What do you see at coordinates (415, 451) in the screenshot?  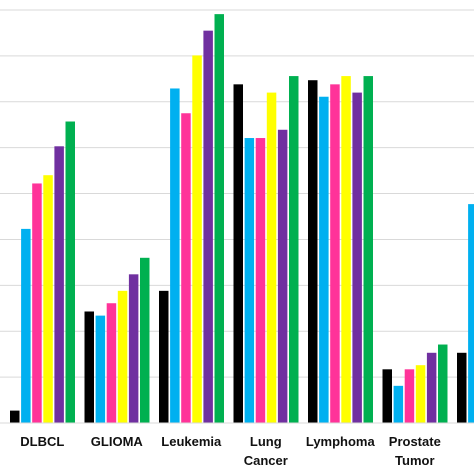 I see `x-tick-label: Prostate Tumor` at bounding box center [415, 451].